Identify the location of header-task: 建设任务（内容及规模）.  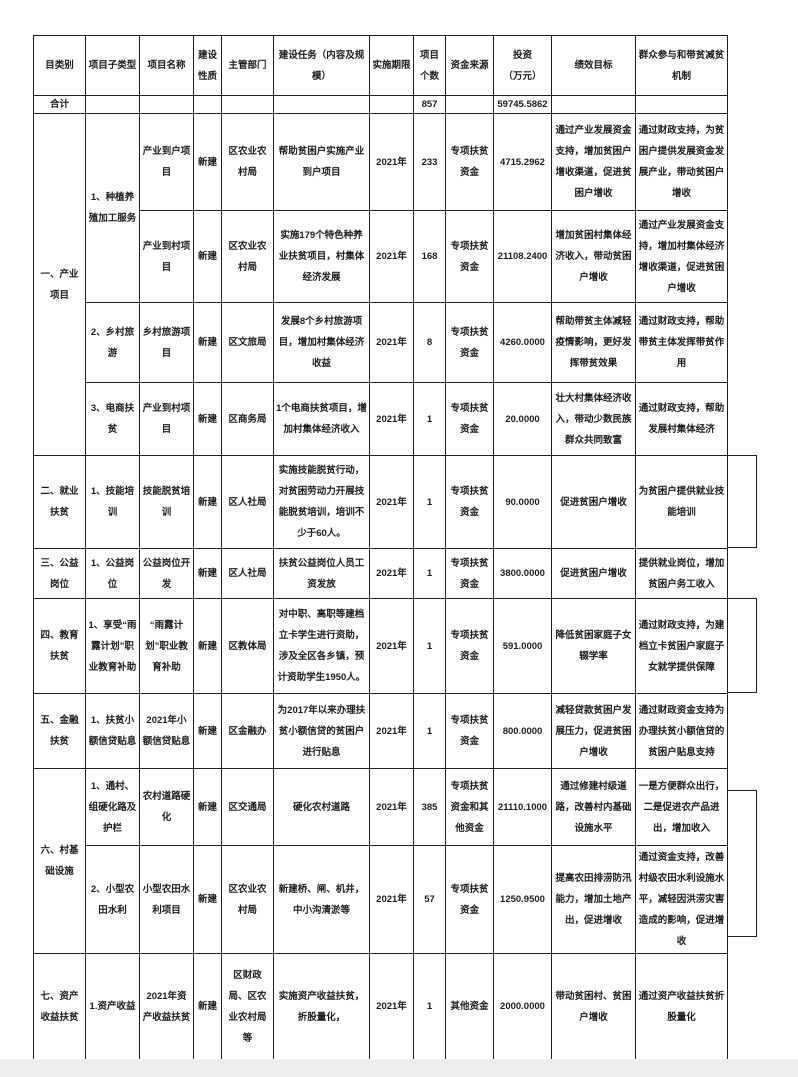
(321, 65).